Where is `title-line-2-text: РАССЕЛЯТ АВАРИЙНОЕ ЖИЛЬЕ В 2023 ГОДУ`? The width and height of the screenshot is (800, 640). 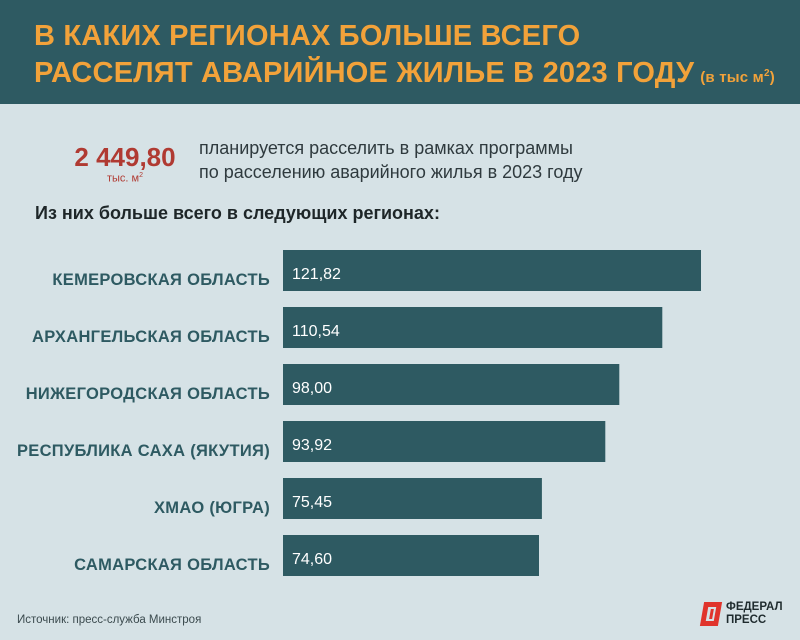 title-line-2-text: РАССЕЛЯТ АВАРИЙНОЕ ЖИЛЬЕ В 2023 ГОДУ is located at coordinates (364, 73).